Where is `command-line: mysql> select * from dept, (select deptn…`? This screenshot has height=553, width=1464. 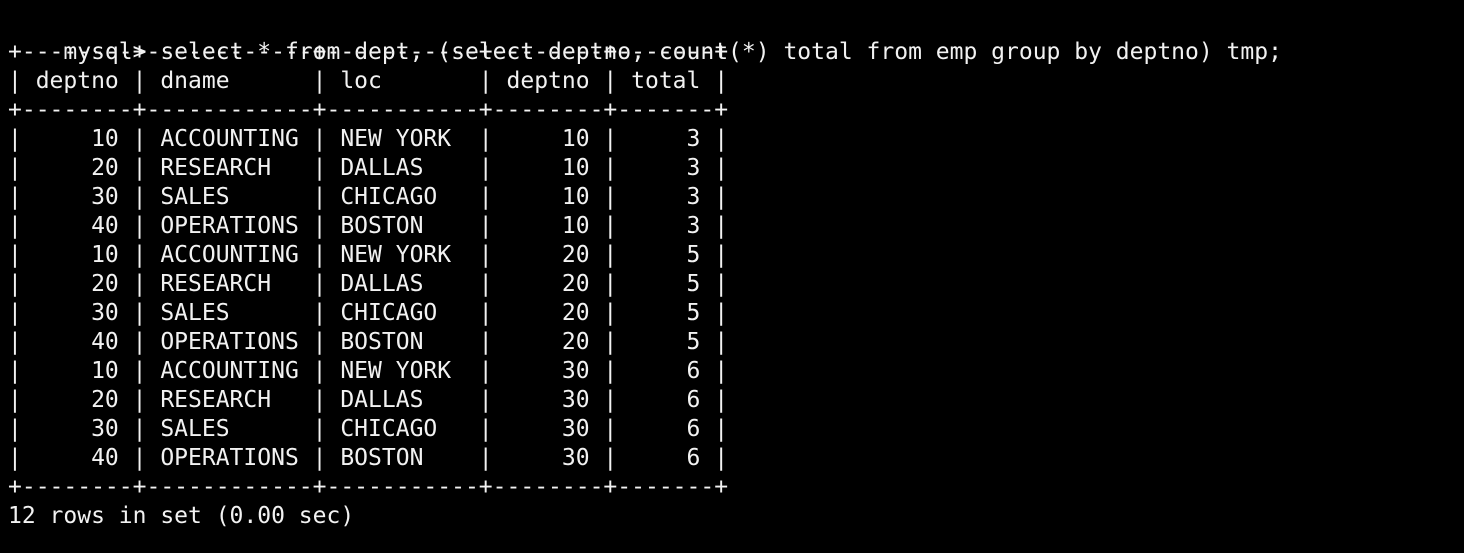 command-line: mysql> select * from dept, (select deptn… is located at coordinates (736, 37).